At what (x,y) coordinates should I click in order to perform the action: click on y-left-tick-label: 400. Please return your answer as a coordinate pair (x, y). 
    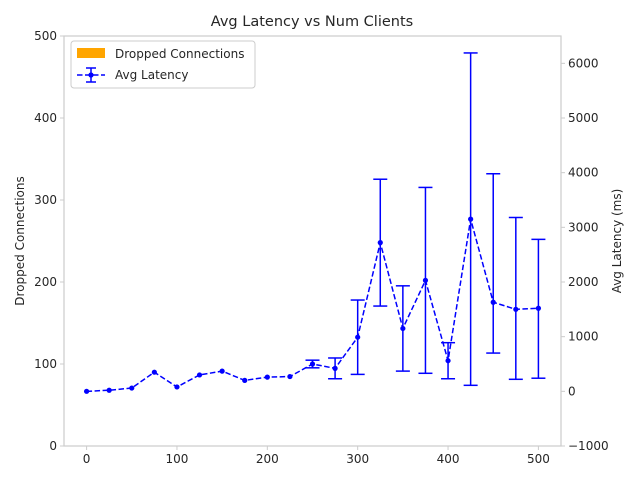
    Looking at the image, I should click on (45, 118).